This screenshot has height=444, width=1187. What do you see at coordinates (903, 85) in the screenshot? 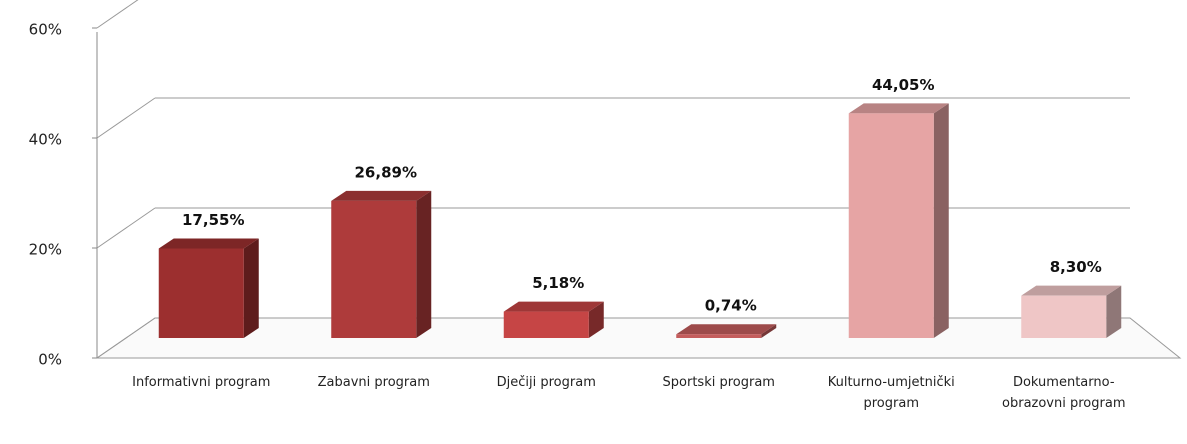
I see `data-label: 44,05%` at bounding box center [903, 85].